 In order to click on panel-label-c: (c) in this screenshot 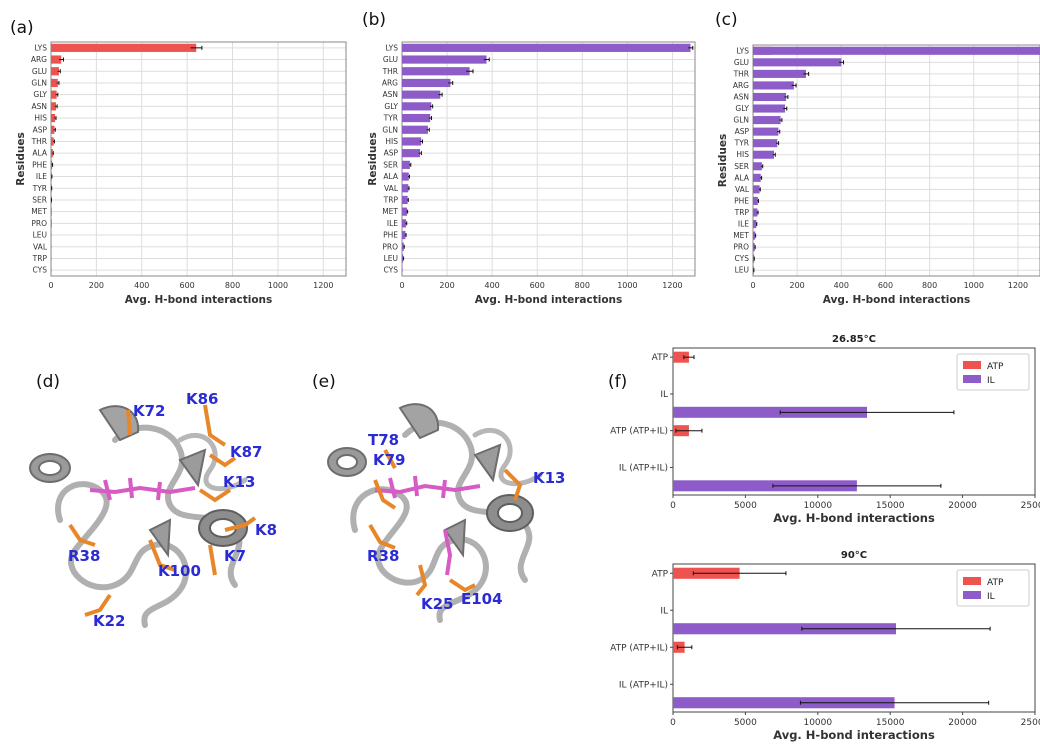, I will do `click(726, 20)`.